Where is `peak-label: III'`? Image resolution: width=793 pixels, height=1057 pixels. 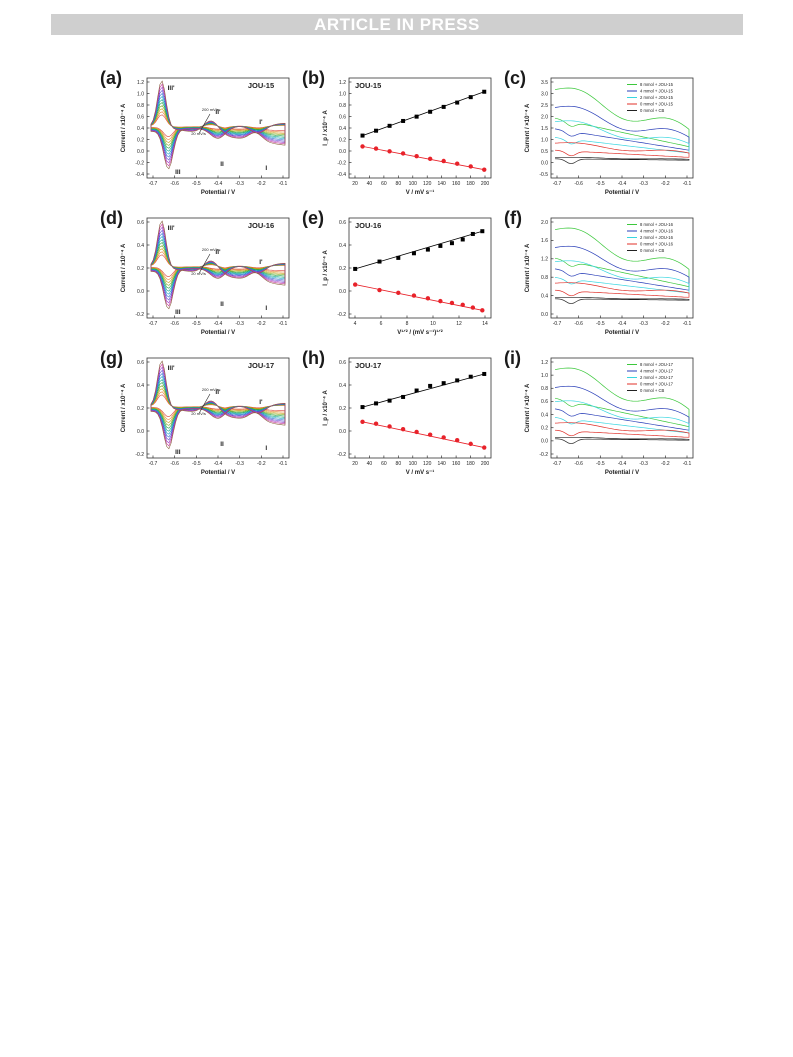
peak-label: III' is located at coordinates (171, 368).